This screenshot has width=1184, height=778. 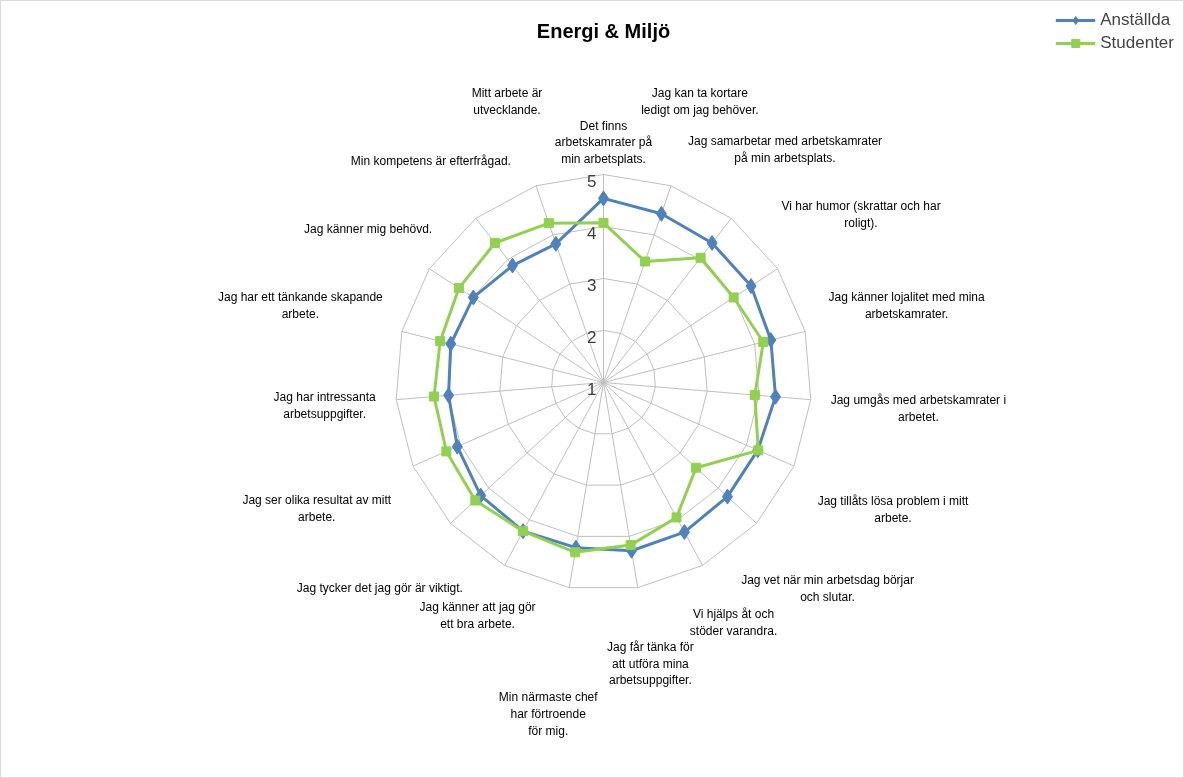 What do you see at coordinates (1135, 20) in the screenshot?
I see `legend-label: Anställda` at bounding box center [1135, 20].